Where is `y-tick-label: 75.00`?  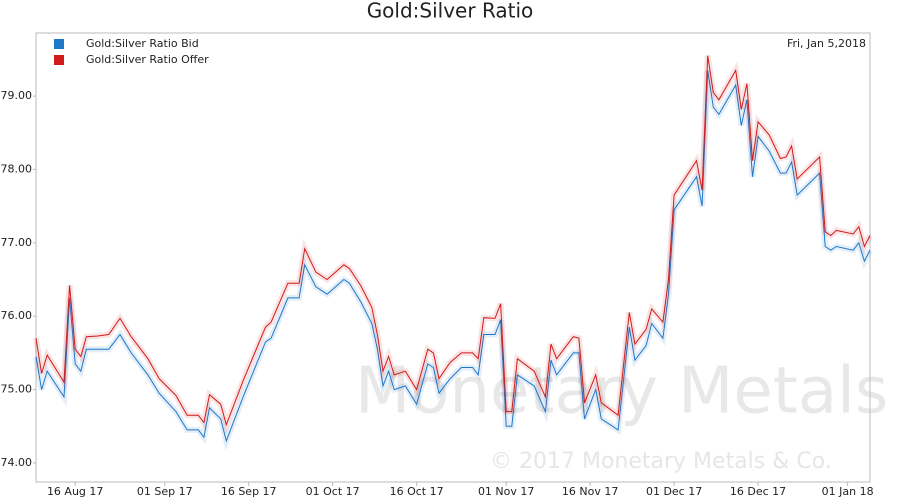 y-tick-label: 75.00 is located at coordinates (17, 389).